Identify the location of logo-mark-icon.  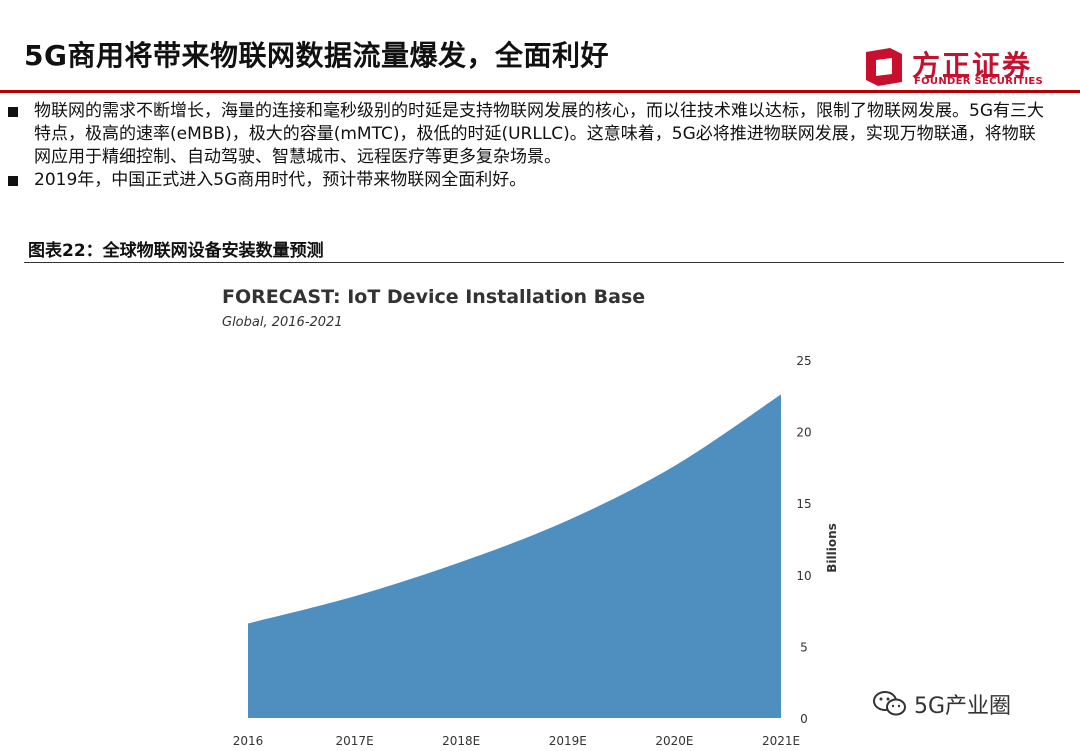
(884, 67).